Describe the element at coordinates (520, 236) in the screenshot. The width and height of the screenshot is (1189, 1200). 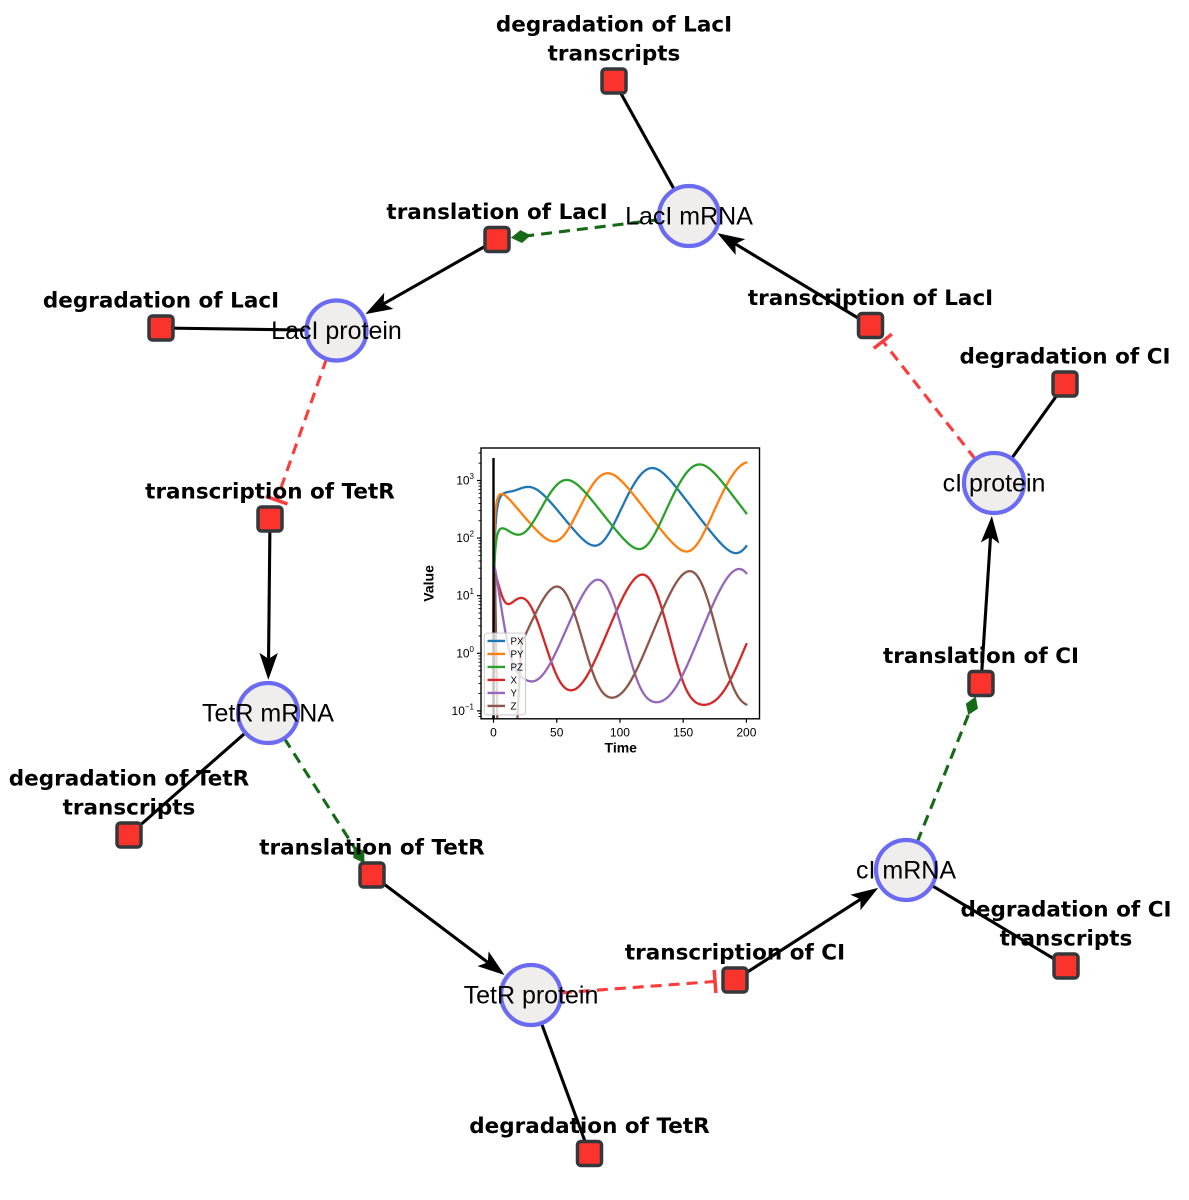
I see `edge-laci-mrna-translation-laci-arrowhead` at that location.